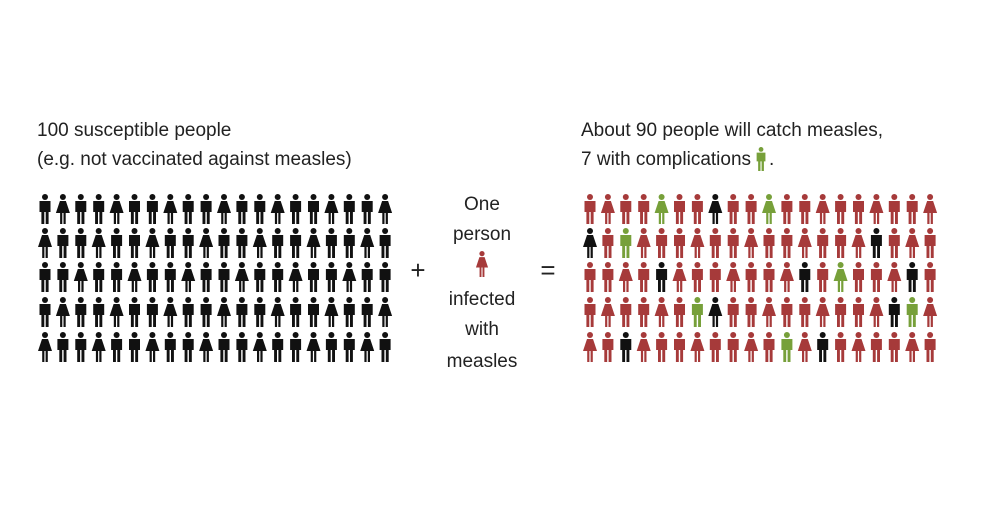  Describe the element at coordinates (482, 299) in the screenshot. I see `center-text: infected` at that location.